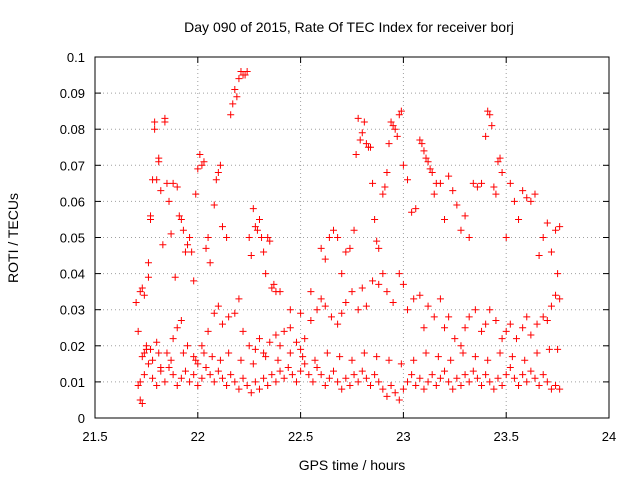 This screenshot has width=640, height=480. Describe the element at coordinates (506, 436) in the screenshot. I see `x-tick-label: 23.5` at that location.